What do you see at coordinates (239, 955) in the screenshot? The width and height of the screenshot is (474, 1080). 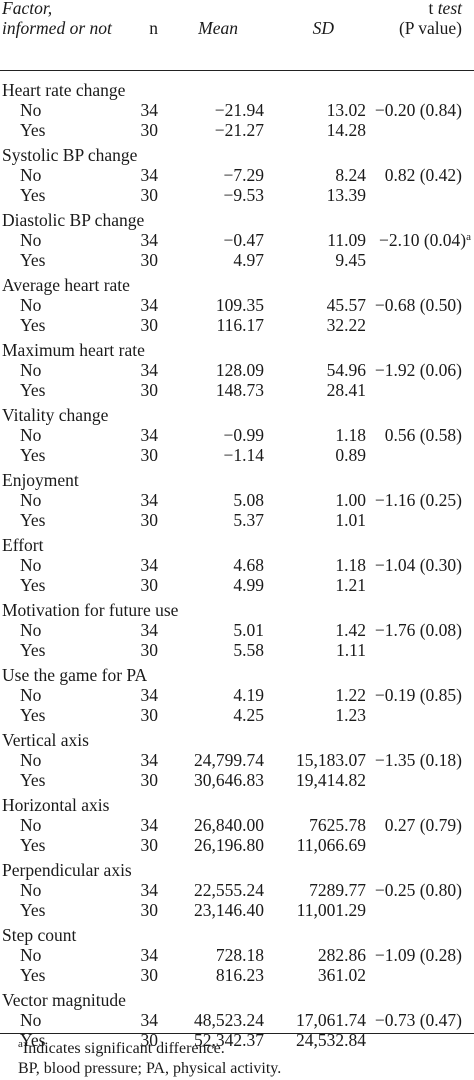 I see `mean-value: 728.18` at bounding box center [239, 955].